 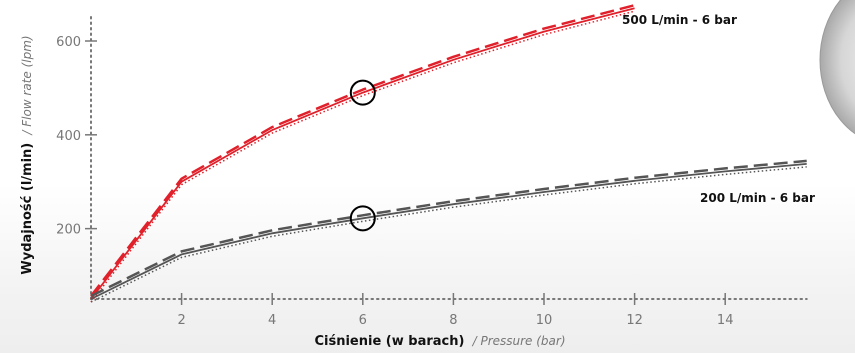 I want to click on highlight-markers, so click(x=362, y=155).